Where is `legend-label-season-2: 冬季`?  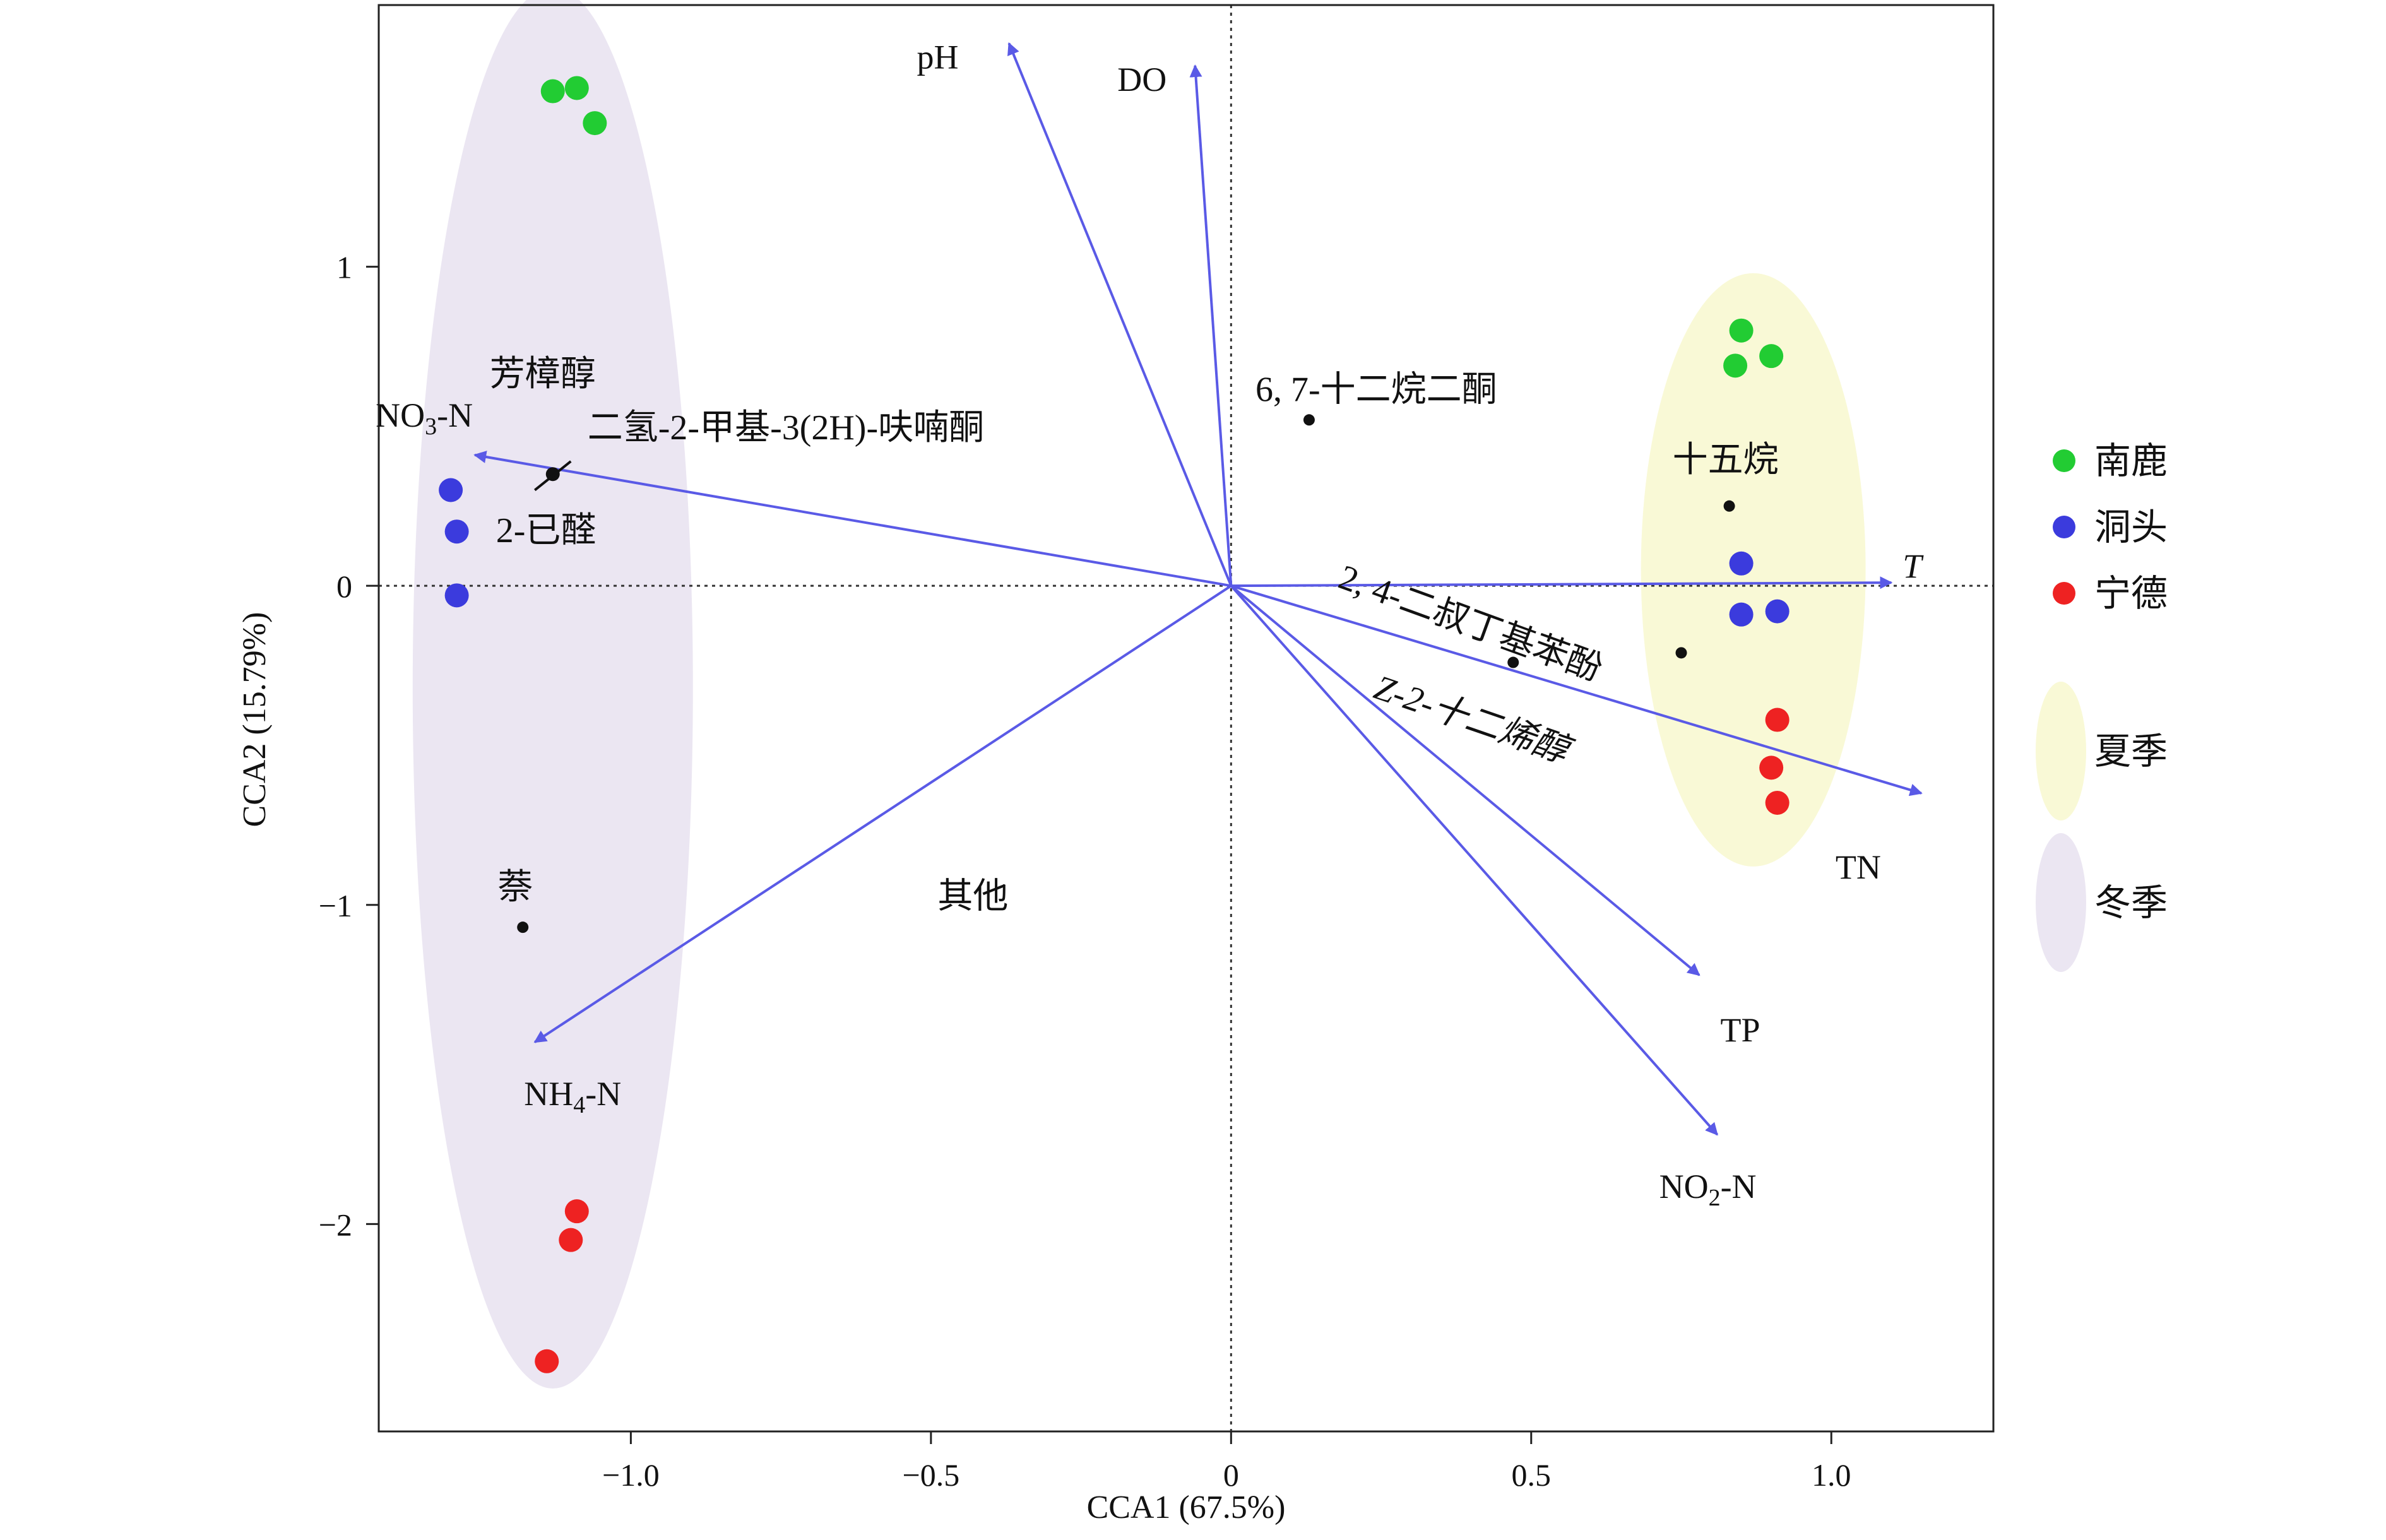
legend-label-season-2: 冬季 is located at coordinates (2131, 902).